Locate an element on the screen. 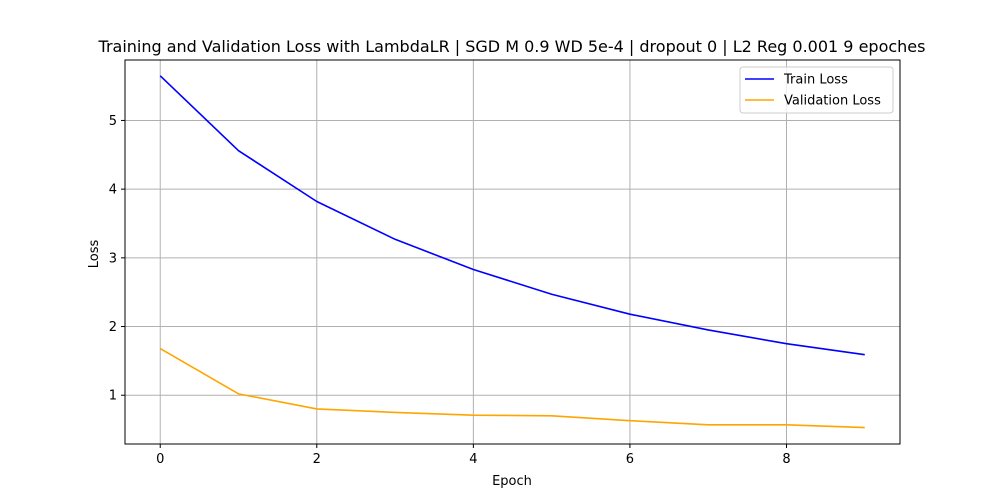  x-axis-label: Epoch is located at coordinates (512, 481).